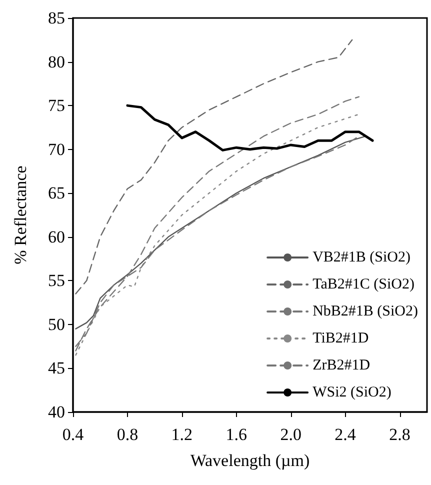  What do you see at coordinates (20, 215) in the screenshot?
I see `y-axis-title: % Reflectance` at bounding box center [20, 215].